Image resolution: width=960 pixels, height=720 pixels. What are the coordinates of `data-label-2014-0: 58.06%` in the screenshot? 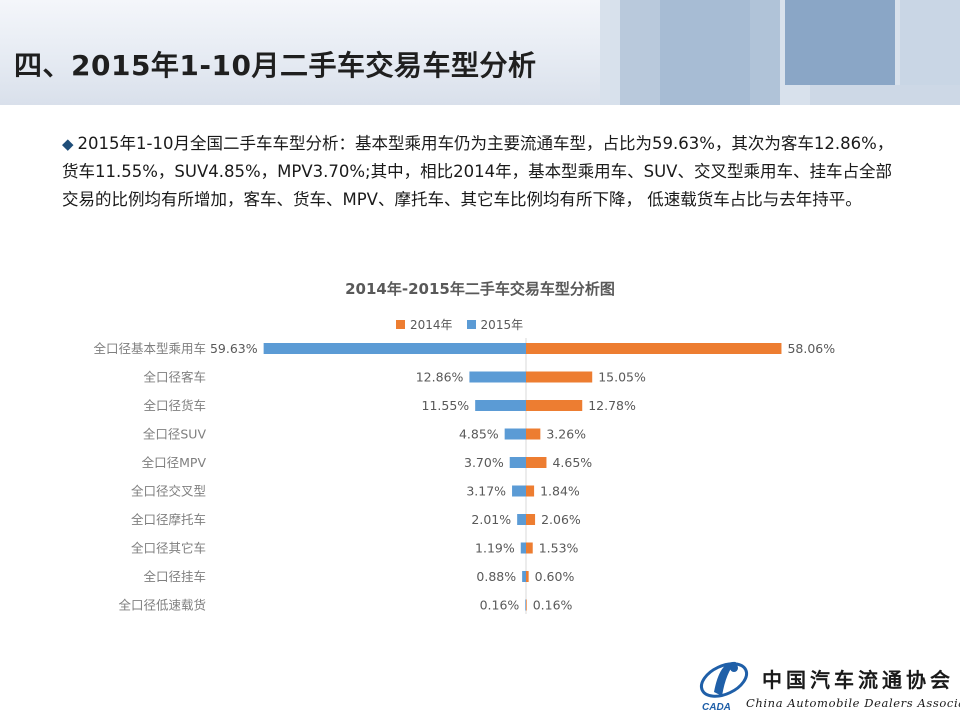 It's located at (811, 348).